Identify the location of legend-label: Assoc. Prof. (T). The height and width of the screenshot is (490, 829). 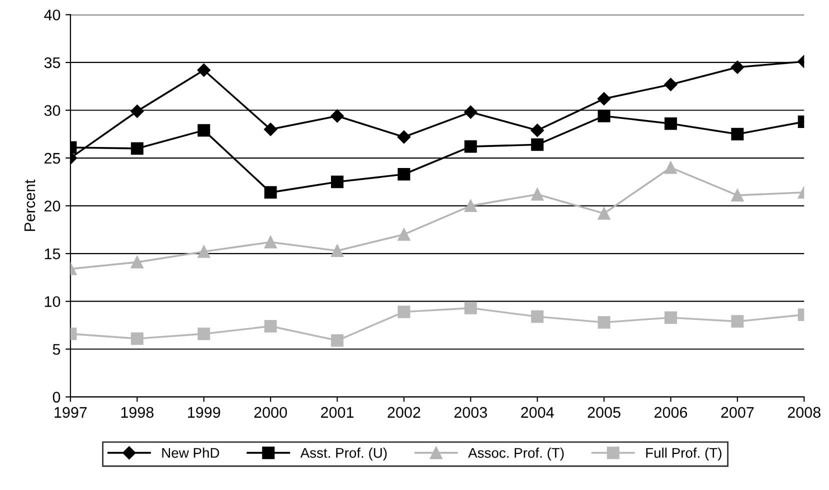
(516, 454).